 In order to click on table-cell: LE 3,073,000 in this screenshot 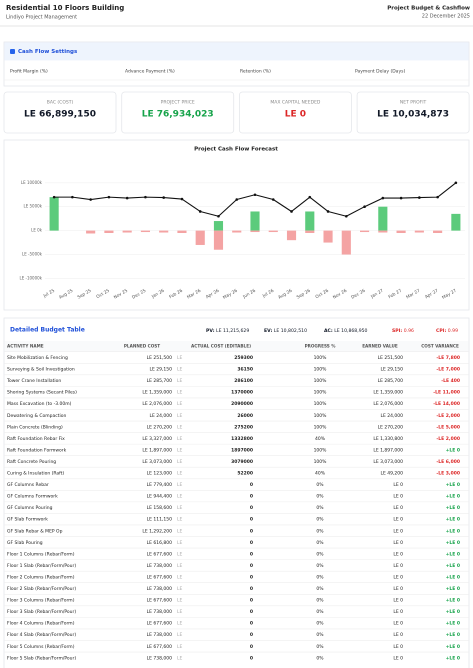, I will do `click(157, 462)`.